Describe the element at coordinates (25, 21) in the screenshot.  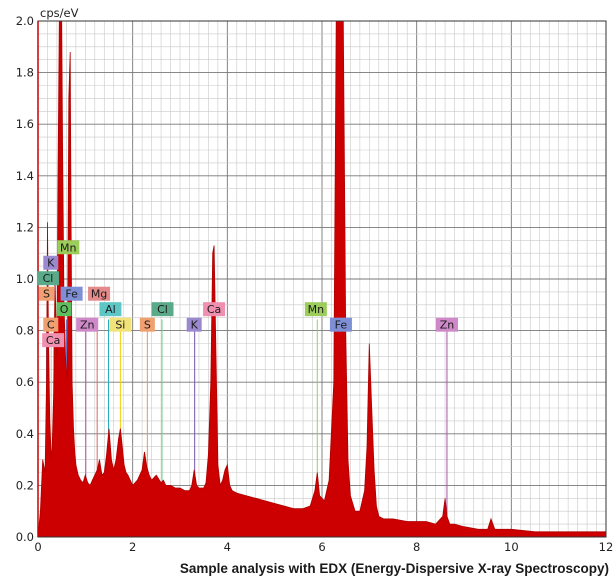
I see `y-tick-label: 2.0` at that location.